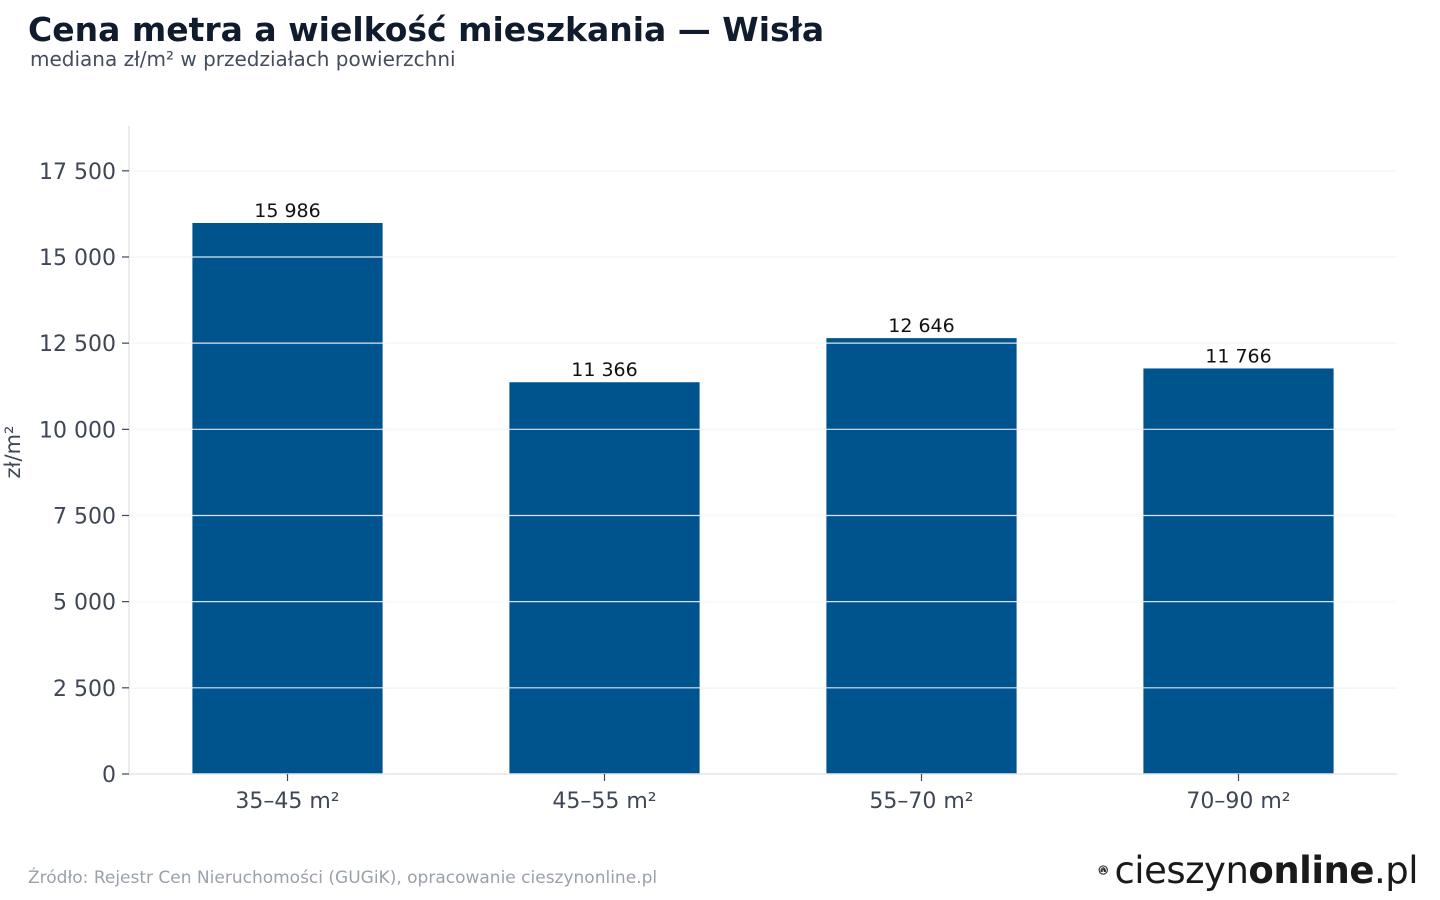  I want to click on bar-value-label: 15 986, so click(287, 211).